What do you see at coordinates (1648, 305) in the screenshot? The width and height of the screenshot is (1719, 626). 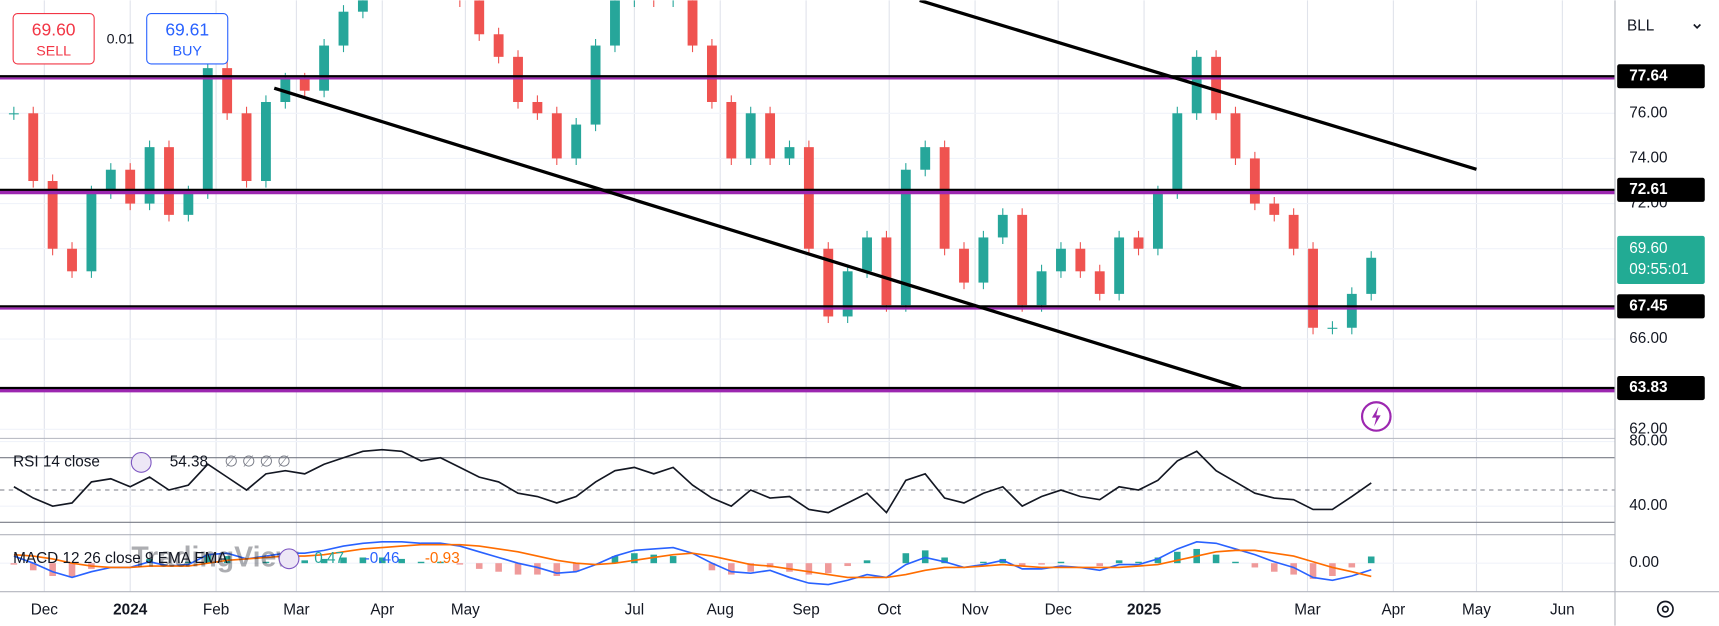 I see `level-label: 67.45` at bounding box center [1648, 305].